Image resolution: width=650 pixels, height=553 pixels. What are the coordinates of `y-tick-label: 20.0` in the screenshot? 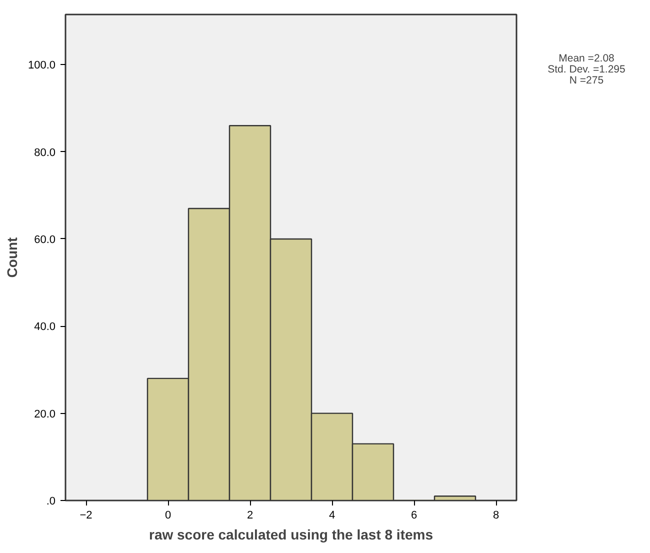 It's located at (45, 414).